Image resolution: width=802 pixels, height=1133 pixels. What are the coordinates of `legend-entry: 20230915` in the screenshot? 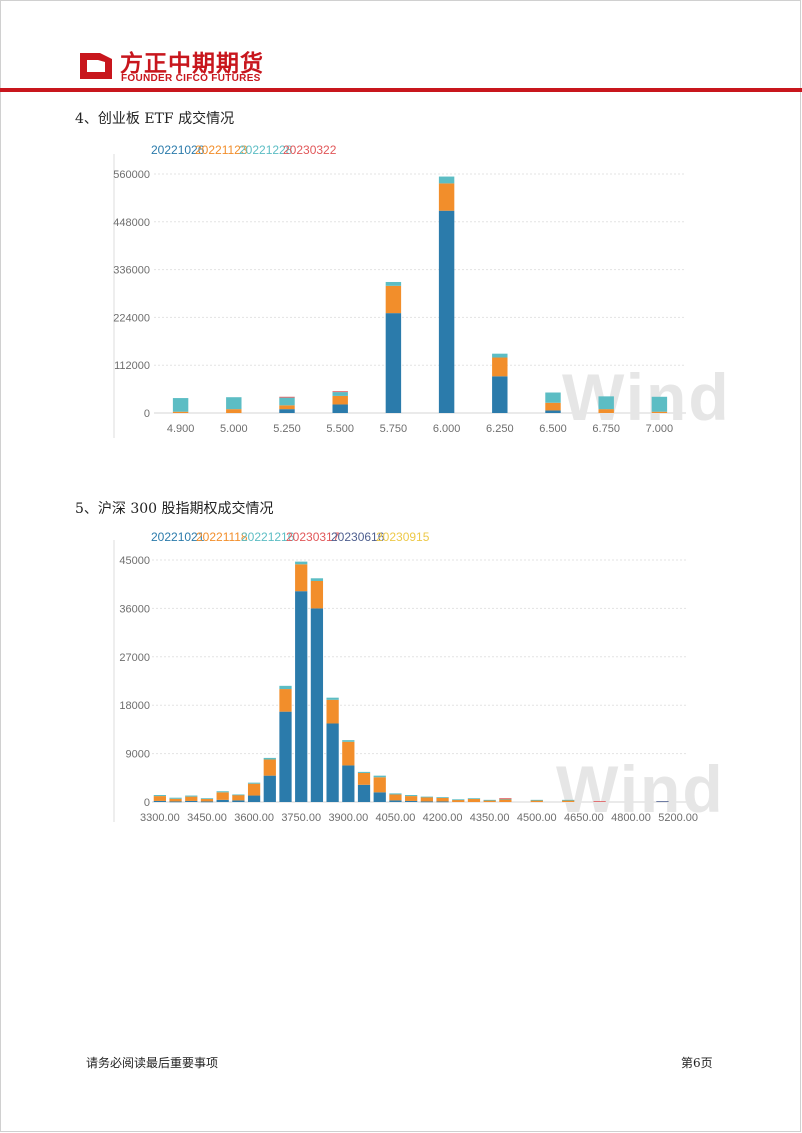 It's located at (403, 537).